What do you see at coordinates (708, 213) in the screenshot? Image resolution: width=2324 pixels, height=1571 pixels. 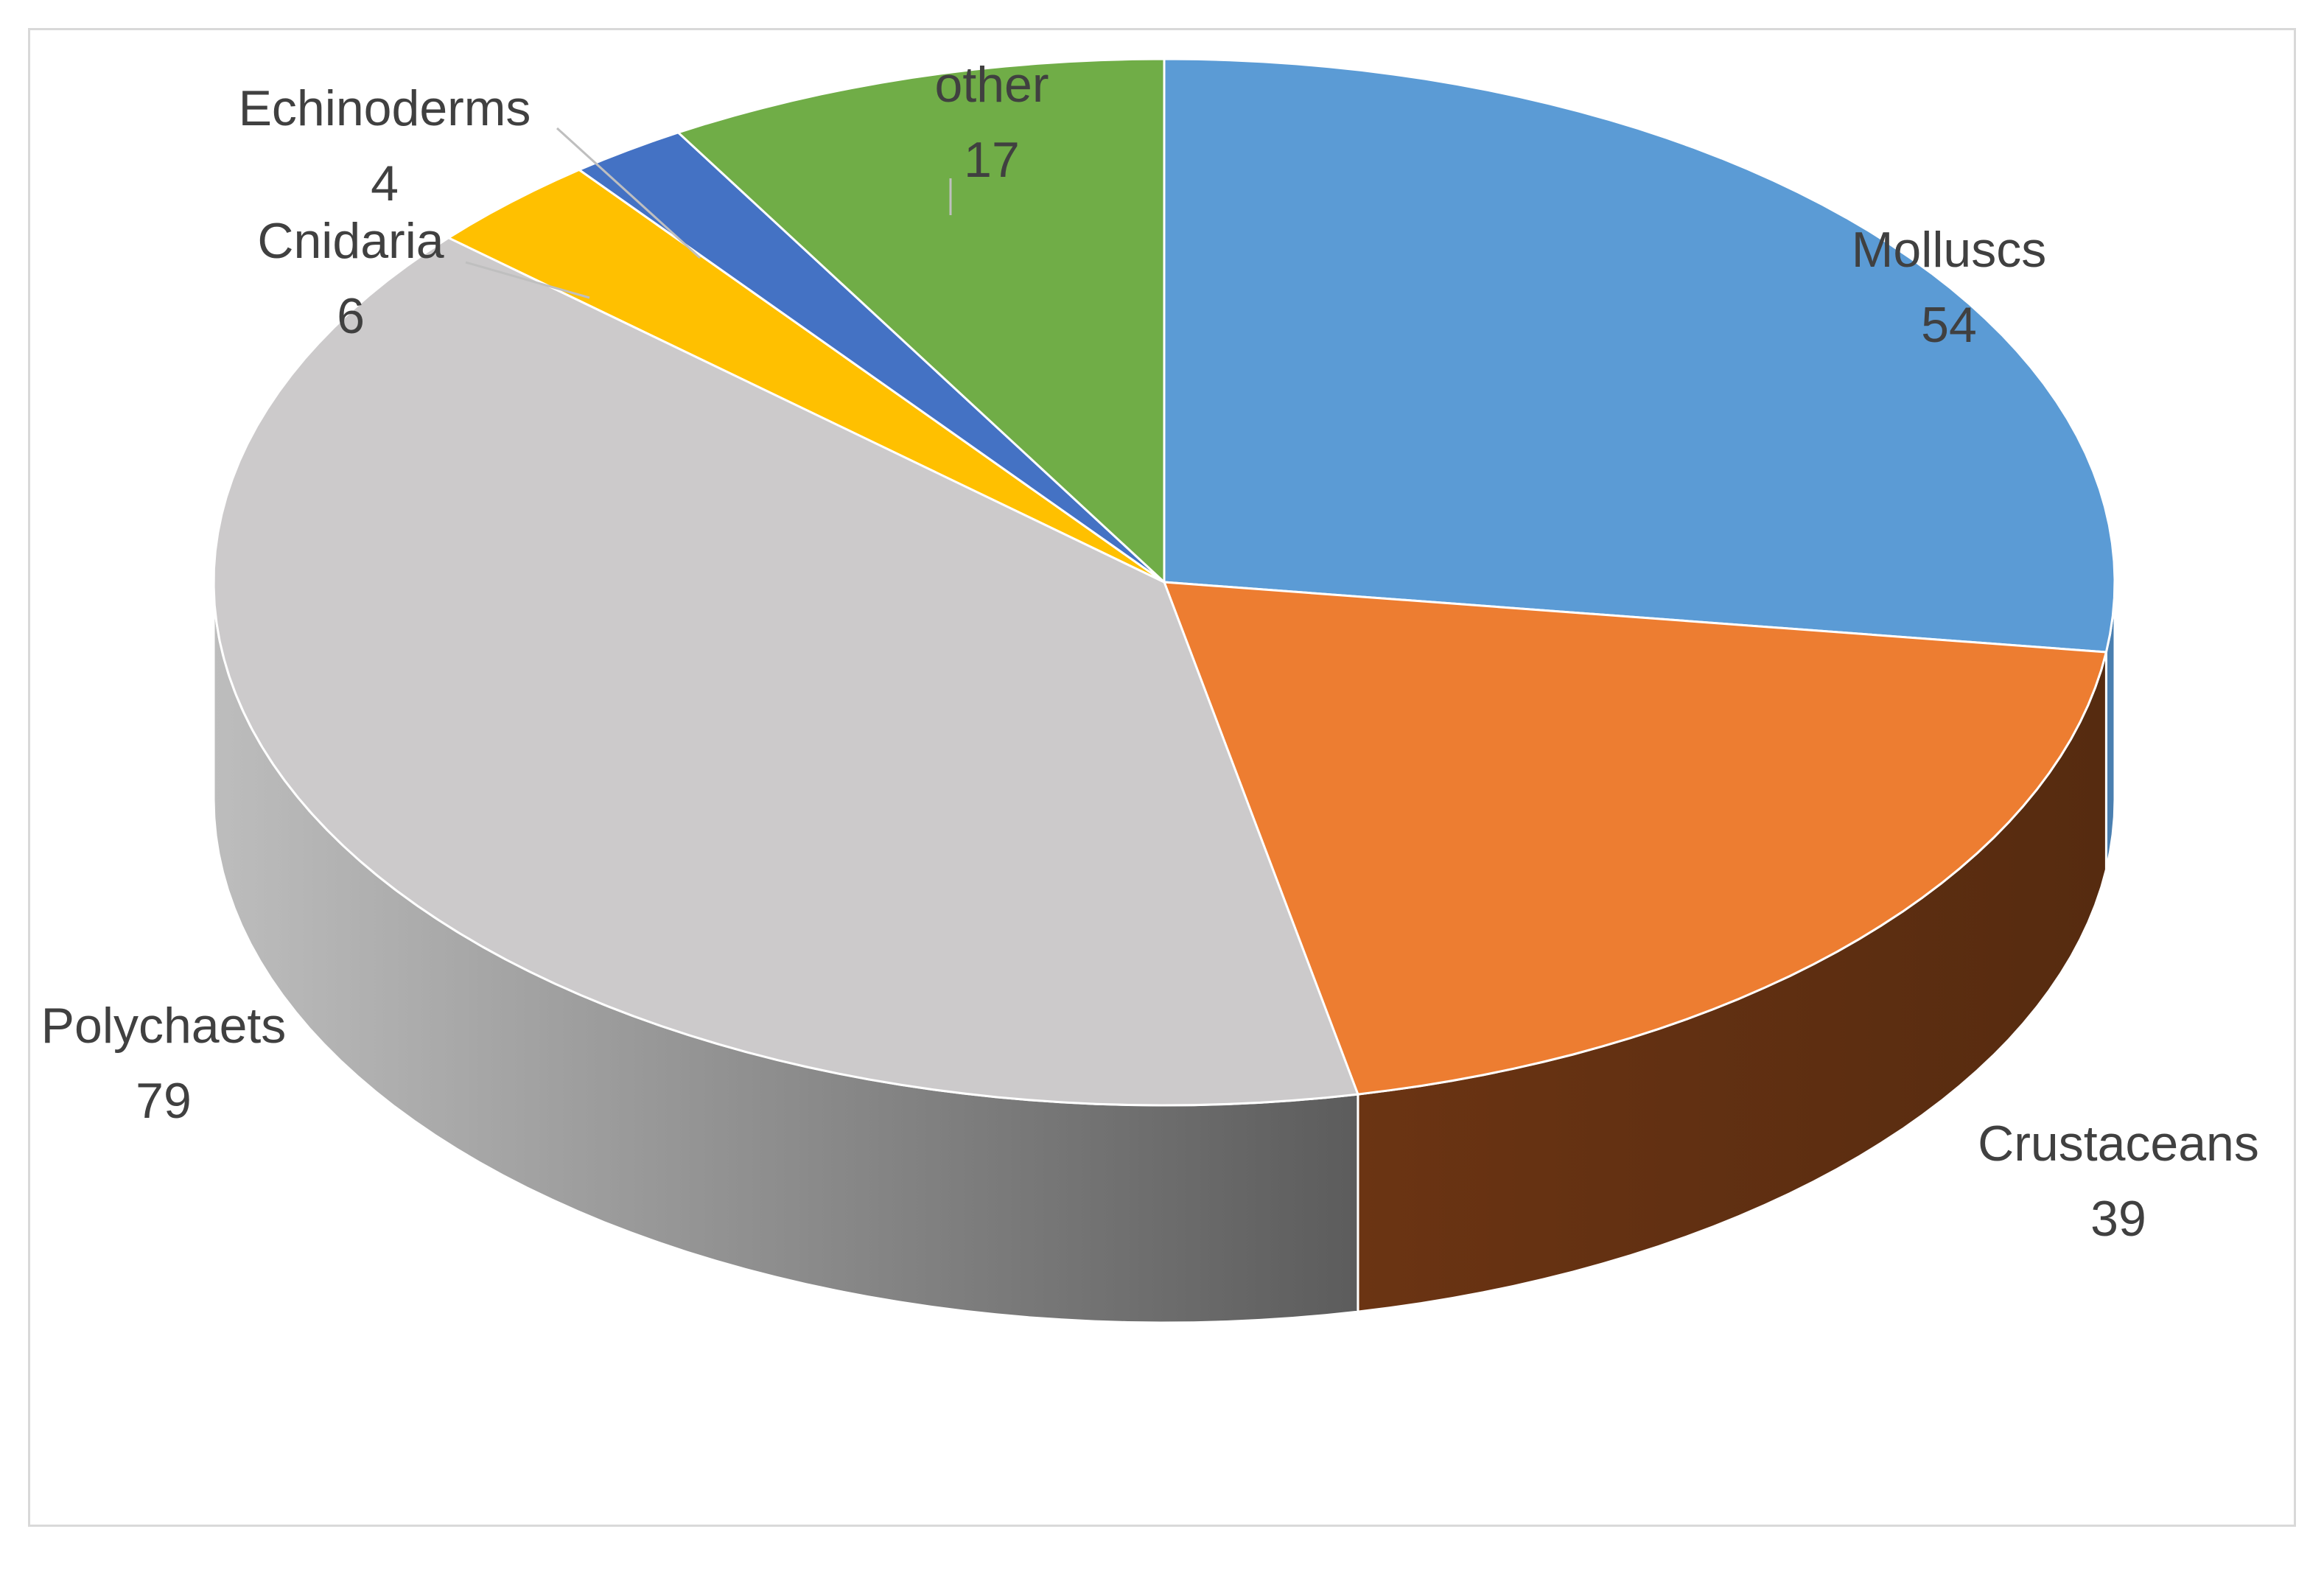 I see `leader-lines` at bounding box center [708, 213].